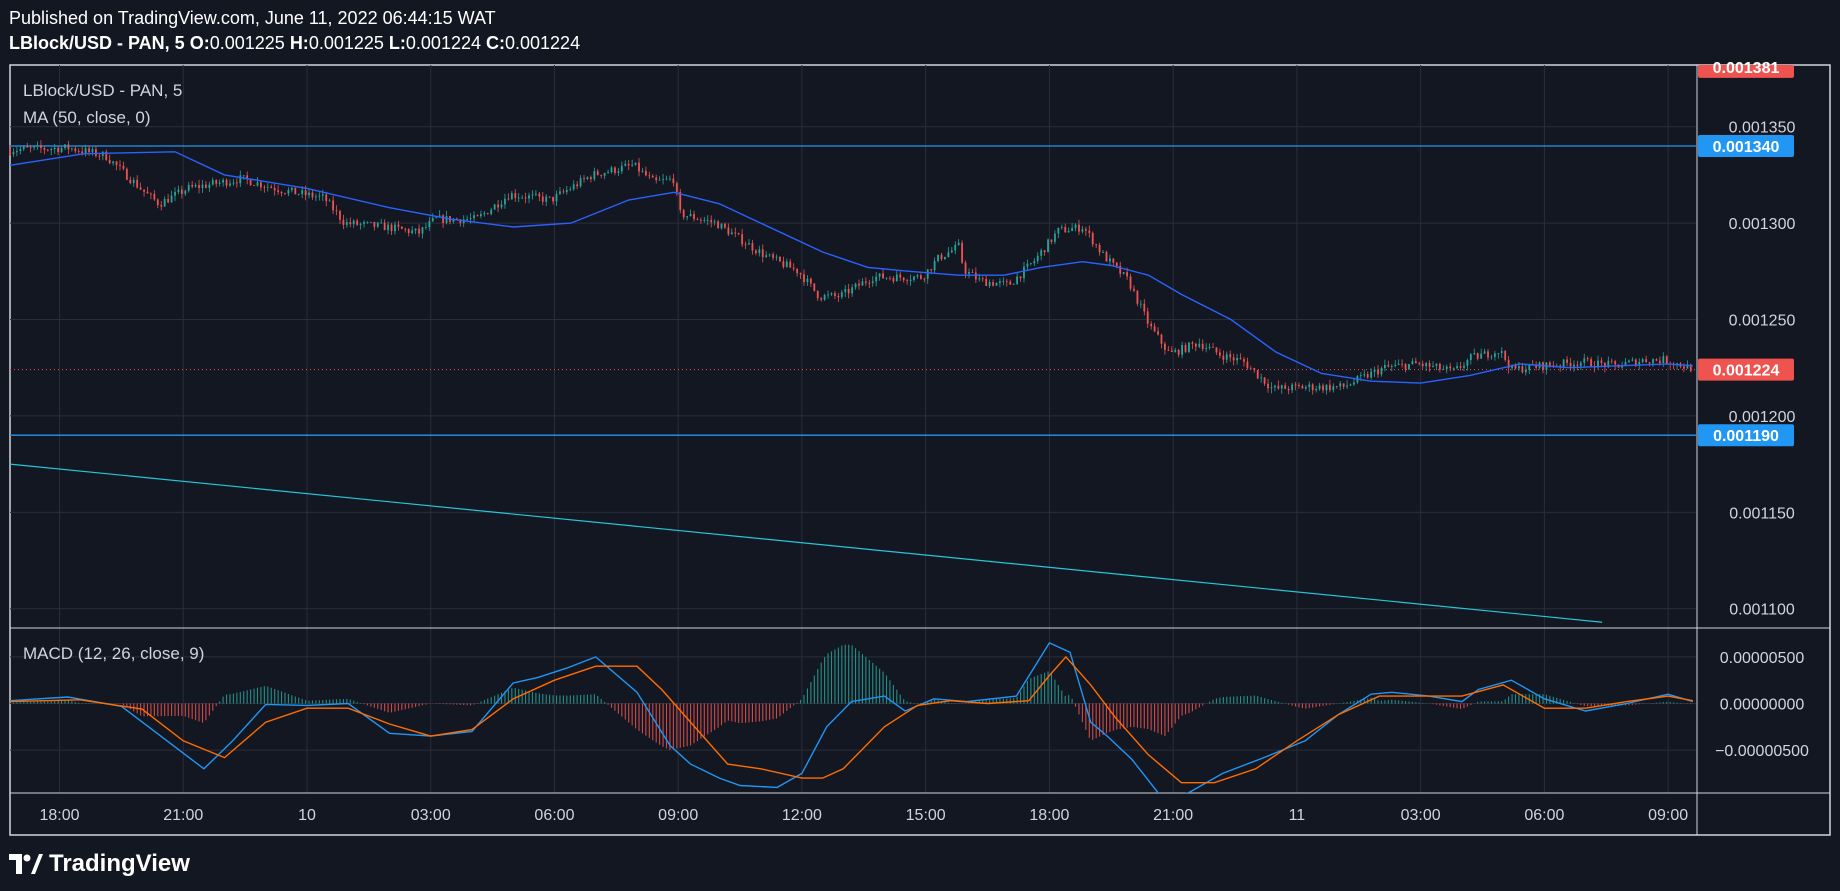  What do you see at coordinates (1746, 371) in the screenshot?
I see `last-price-tag: 0.001224` at bounding box center [1746, 371].